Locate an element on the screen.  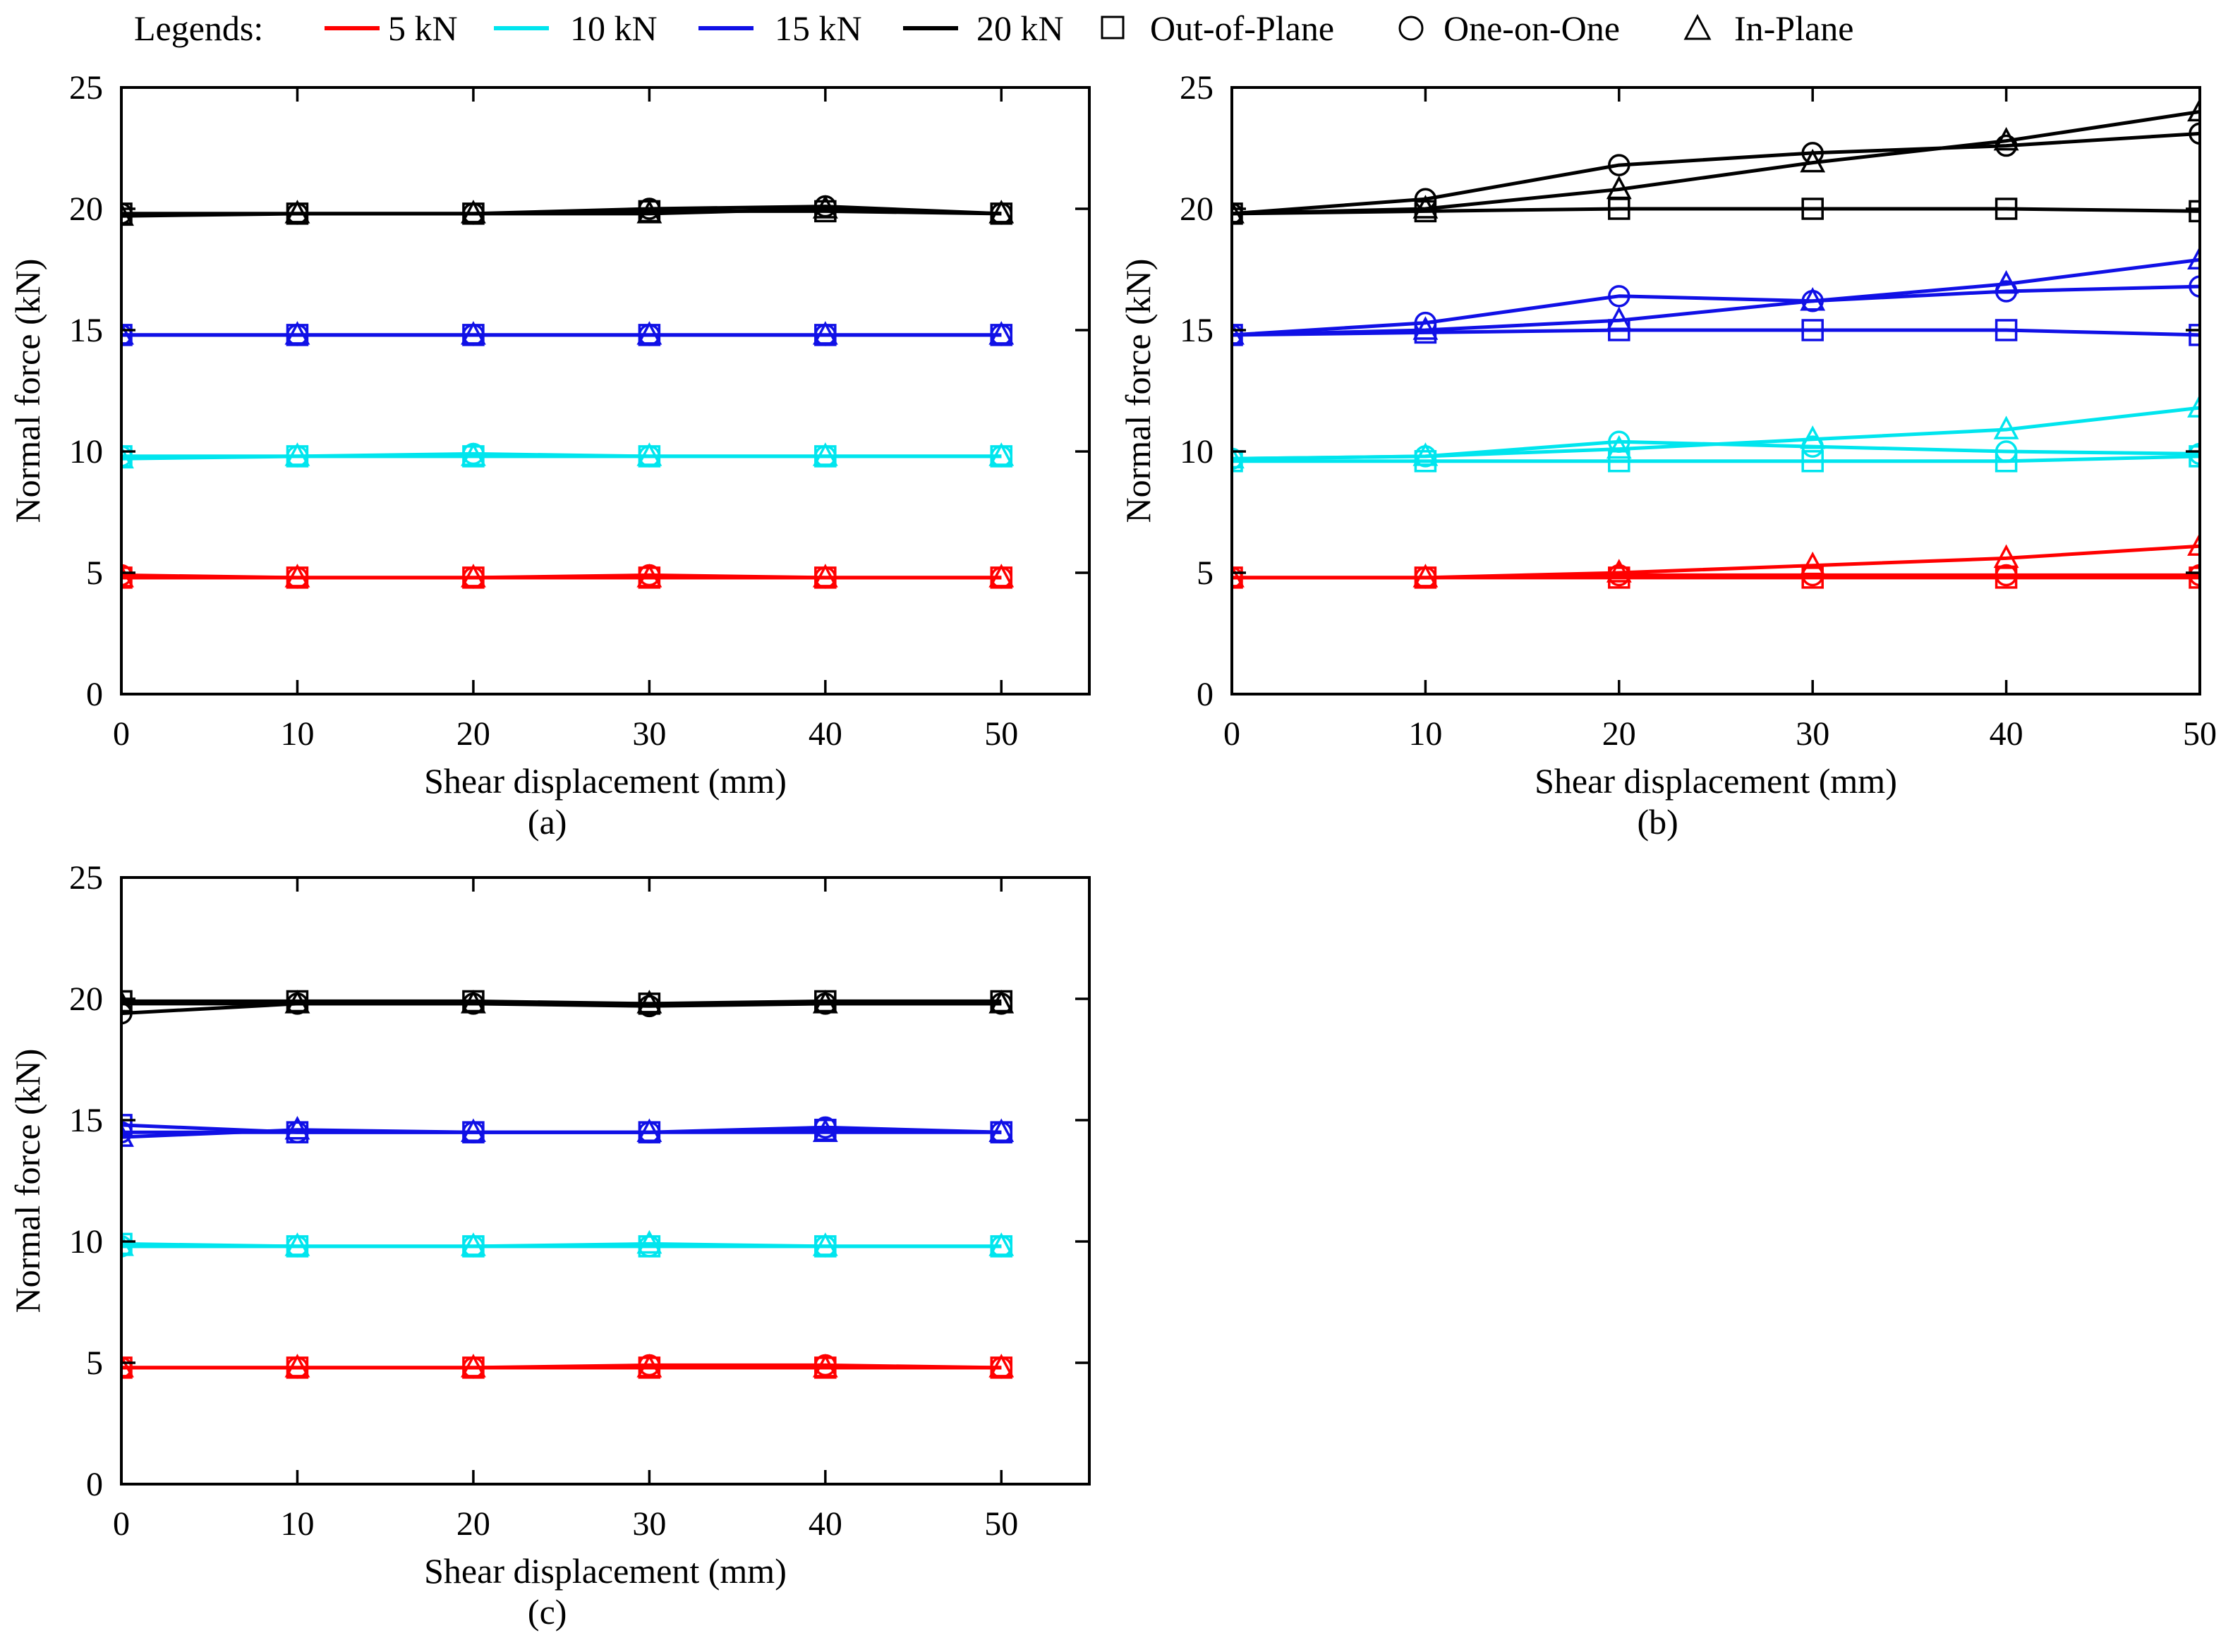
y-tick-label-c: 20 is located at coordinates (86, 999).